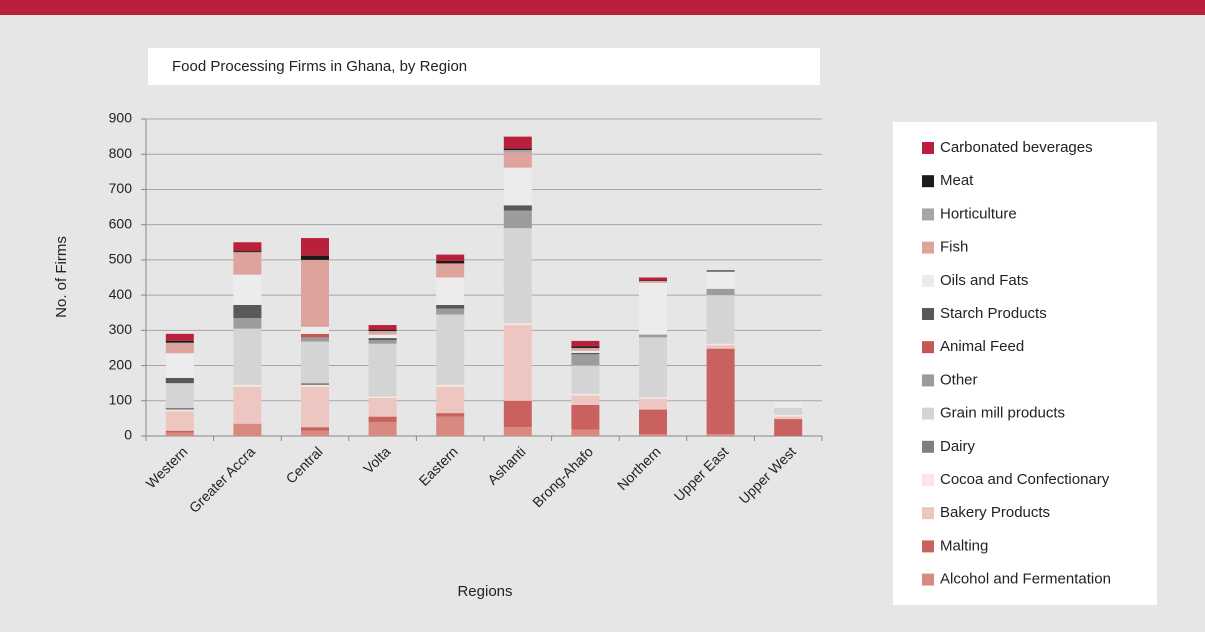 This screenshot has height=632, width=1205. I want to click on y-axis-label: No. of Firms, so click(61, 277).